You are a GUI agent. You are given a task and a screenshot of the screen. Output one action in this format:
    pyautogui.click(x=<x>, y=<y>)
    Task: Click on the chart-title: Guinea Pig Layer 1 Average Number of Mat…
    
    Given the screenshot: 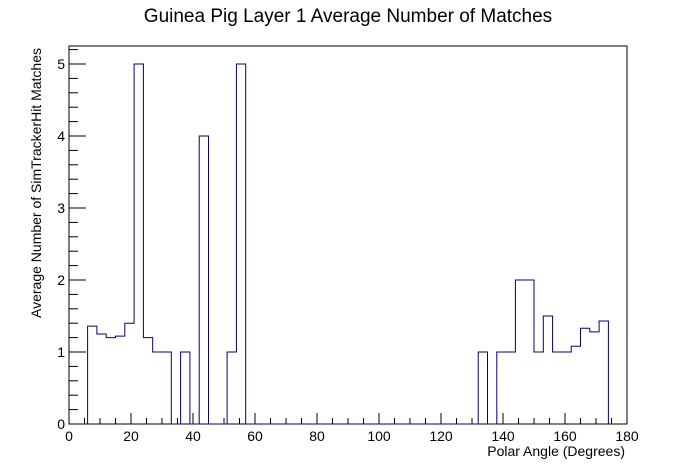 What is the action you would take?
    pyautogui.click(x=348, y=16)
    